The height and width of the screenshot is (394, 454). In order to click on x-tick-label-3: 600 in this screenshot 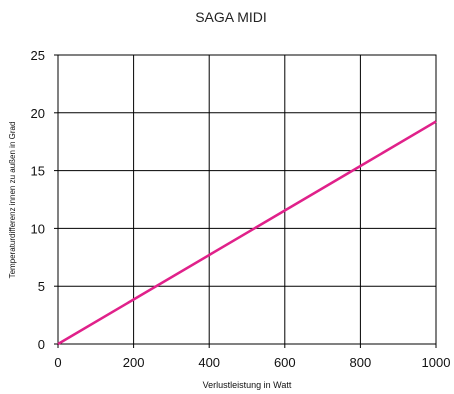, I will do `click(285, 362)`.